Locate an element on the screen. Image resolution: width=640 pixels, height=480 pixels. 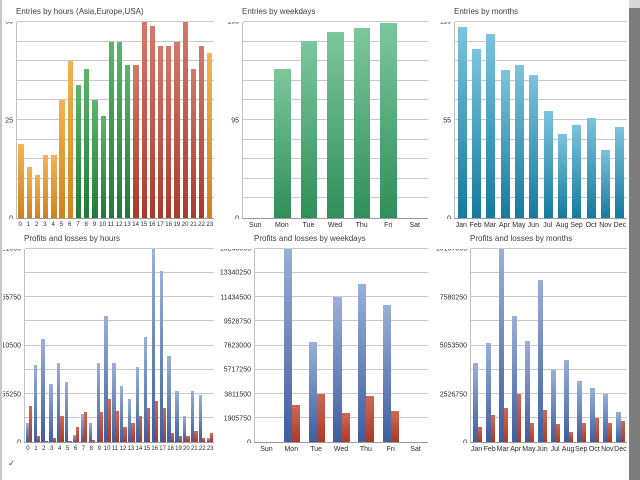
x-tick-label: 16 is located at coordinates (155, 449).